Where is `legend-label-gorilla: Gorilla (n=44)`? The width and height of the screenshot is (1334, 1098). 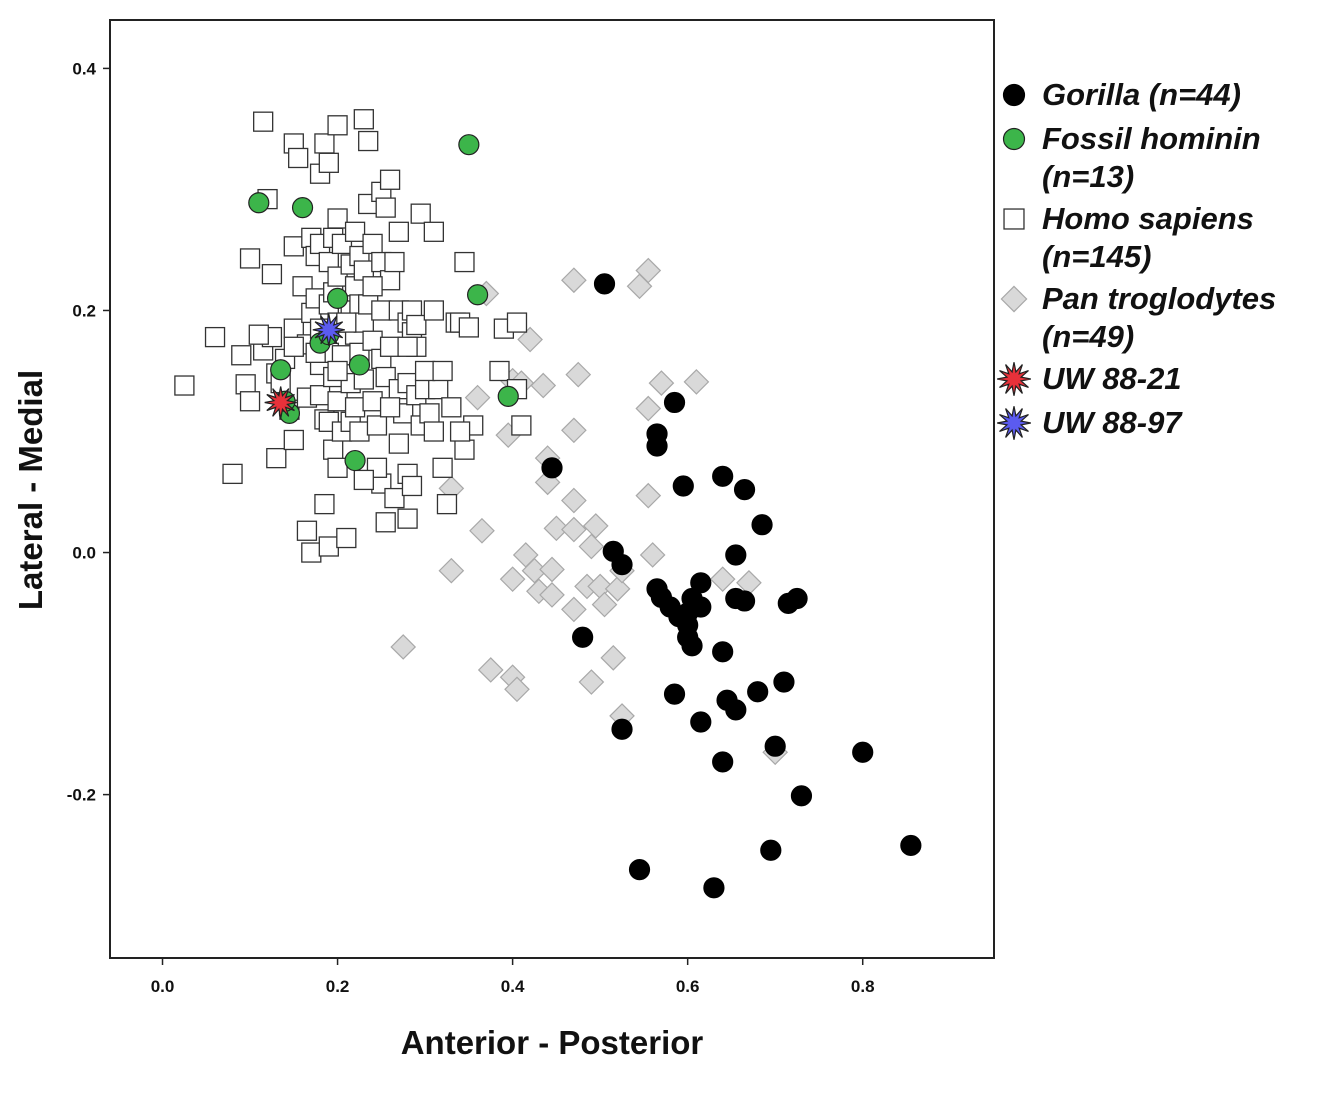
legend-label-gorilla: Gorilla (n=44) is located at coordinates (1141, 94).